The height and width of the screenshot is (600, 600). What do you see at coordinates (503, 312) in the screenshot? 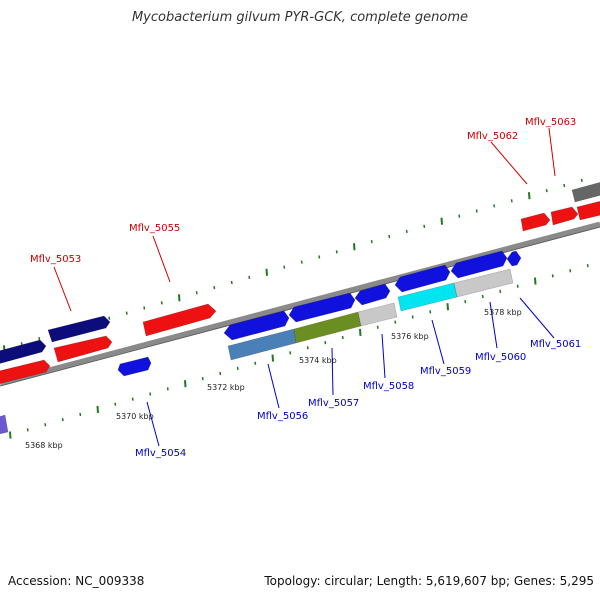
I see `scale-label-5378: 5378 kbp` at bounding box center [503, 312].